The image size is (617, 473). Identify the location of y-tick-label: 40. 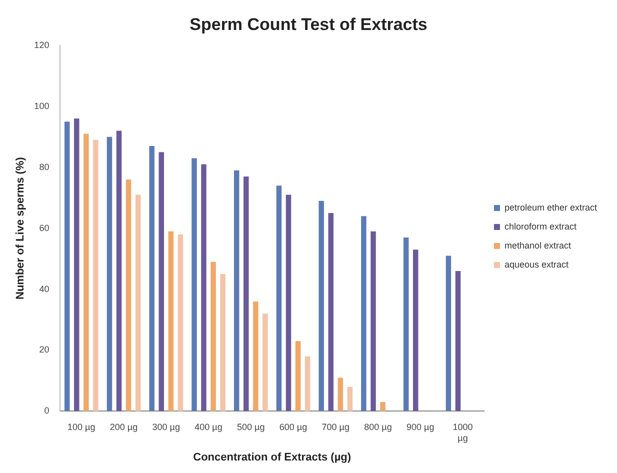
(44, 289).